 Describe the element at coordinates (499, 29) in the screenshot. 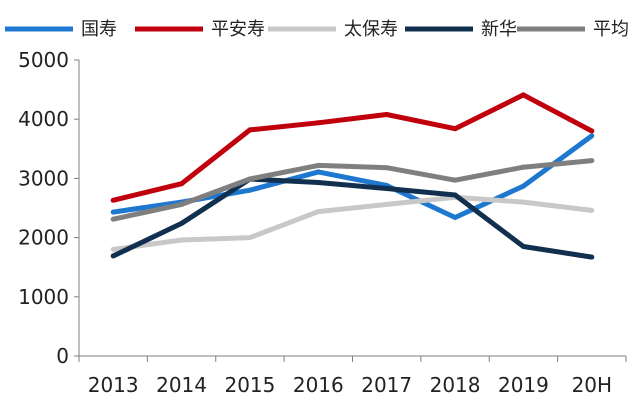

I see `legend-label-3: 新华` at that location.